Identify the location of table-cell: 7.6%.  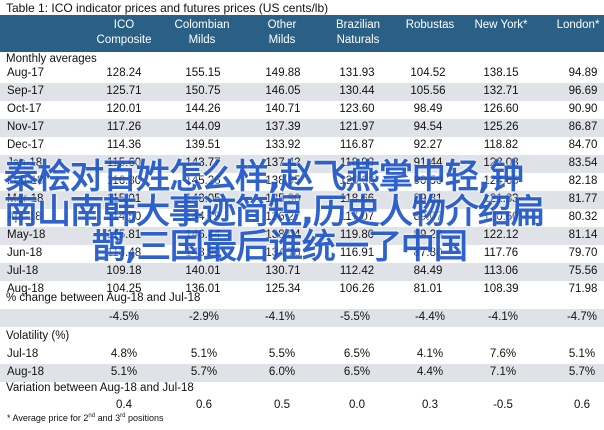
(503, 354).